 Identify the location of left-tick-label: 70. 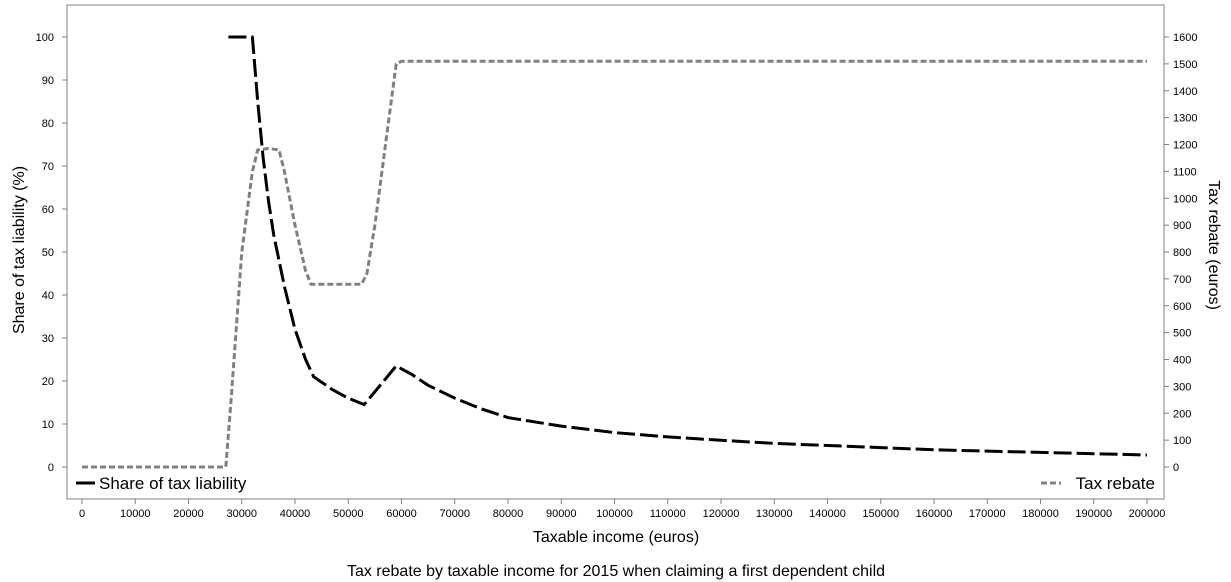
(48, 167).